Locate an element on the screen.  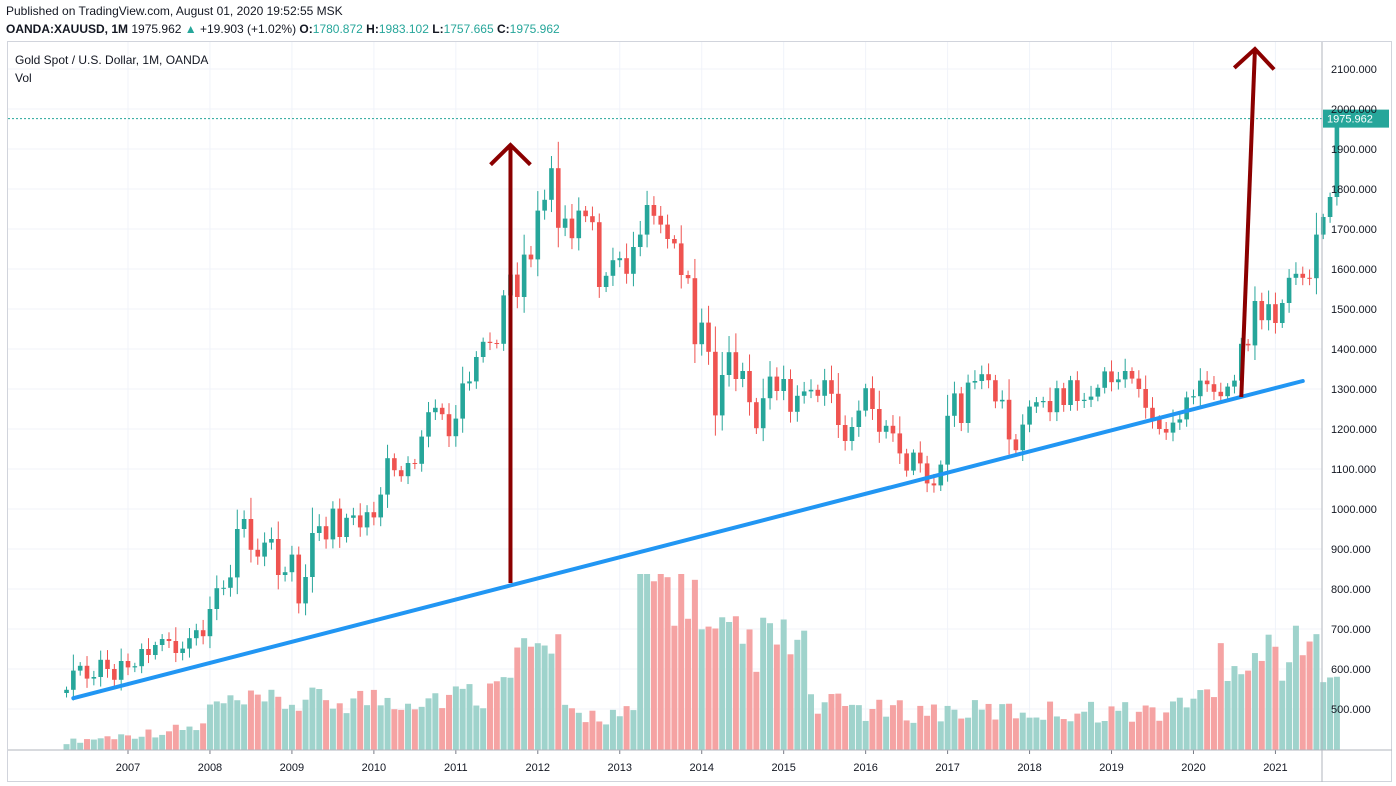
y-tick-label: 2000.000 is located at coordinates (1354, 110).